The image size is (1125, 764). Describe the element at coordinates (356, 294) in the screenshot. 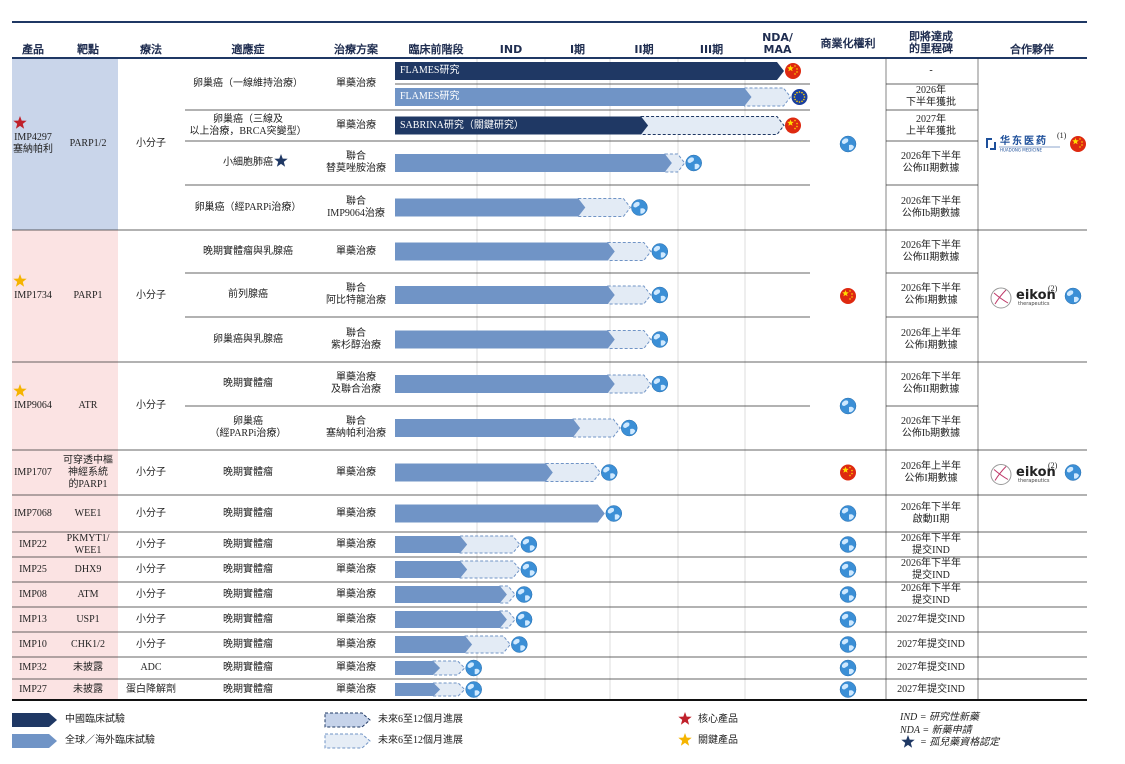

I see `regimen: 聯合 阿比特龍治療` at that location.